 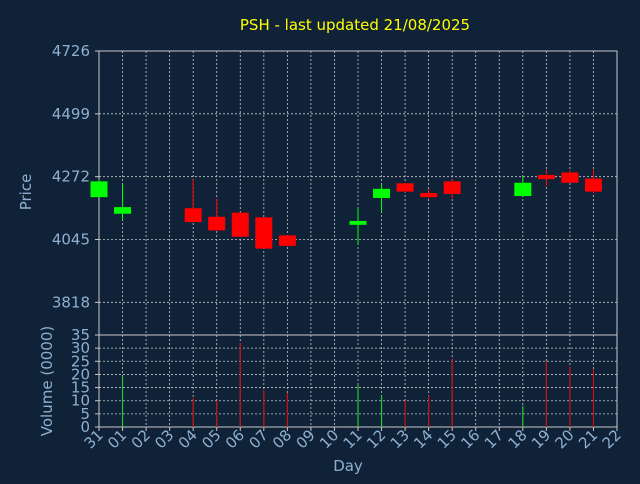 What do you see at coordinates (164, 439) in the screenshot?
I see `x-tick-label: 03` at bounding box center [164, 439].